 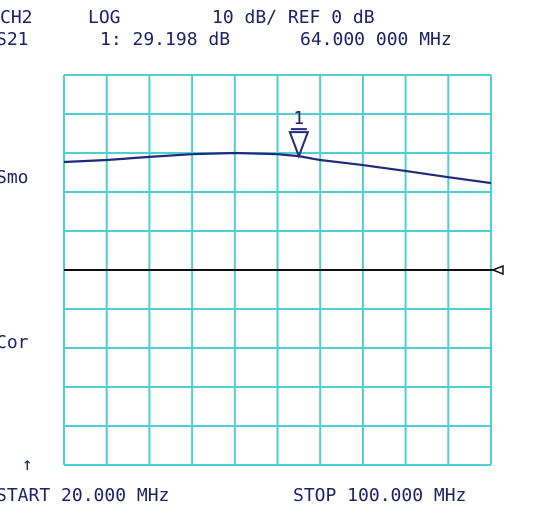 I want to click on trace, so click(x=277, y=168).